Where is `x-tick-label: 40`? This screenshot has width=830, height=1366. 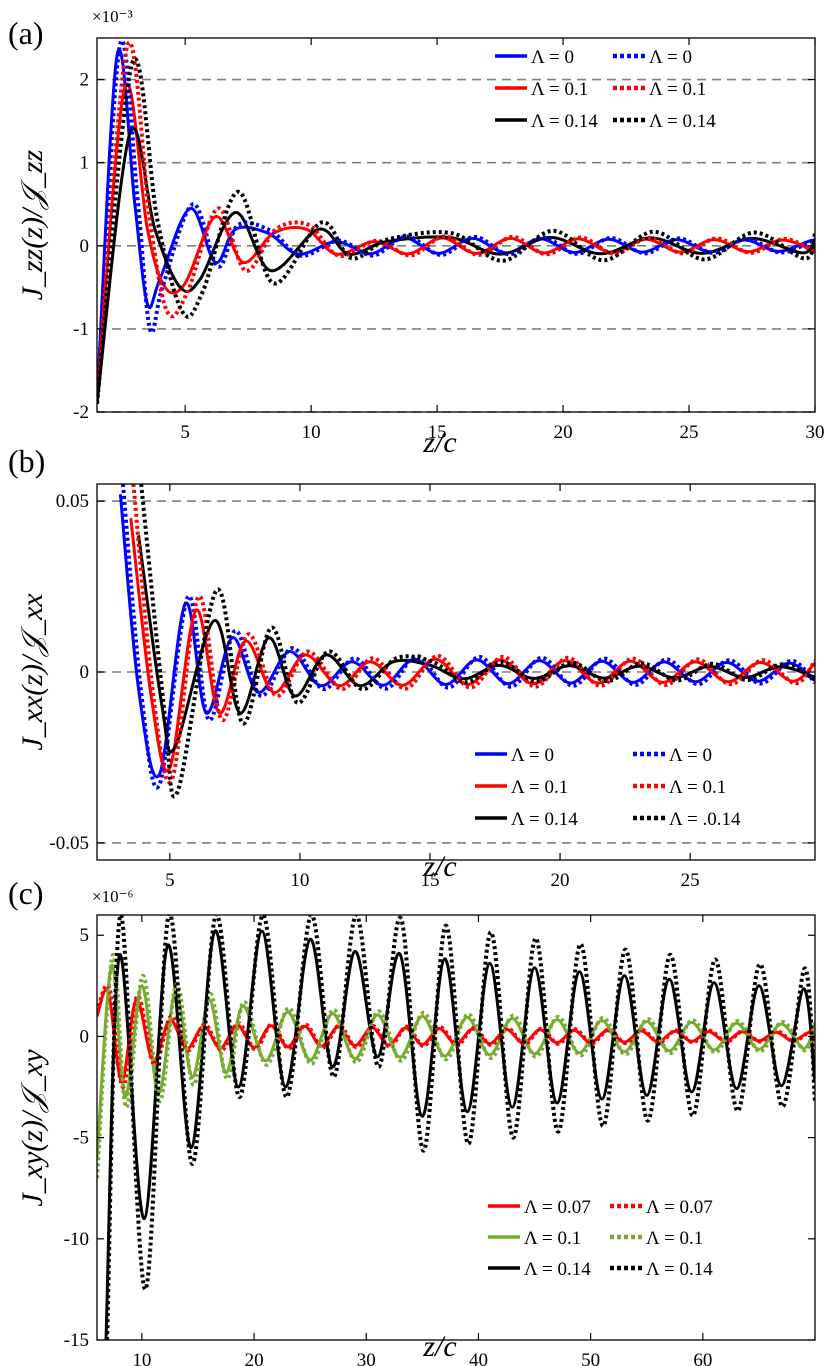
x-tick-label: 40 is located at coordinates (478, 1358).